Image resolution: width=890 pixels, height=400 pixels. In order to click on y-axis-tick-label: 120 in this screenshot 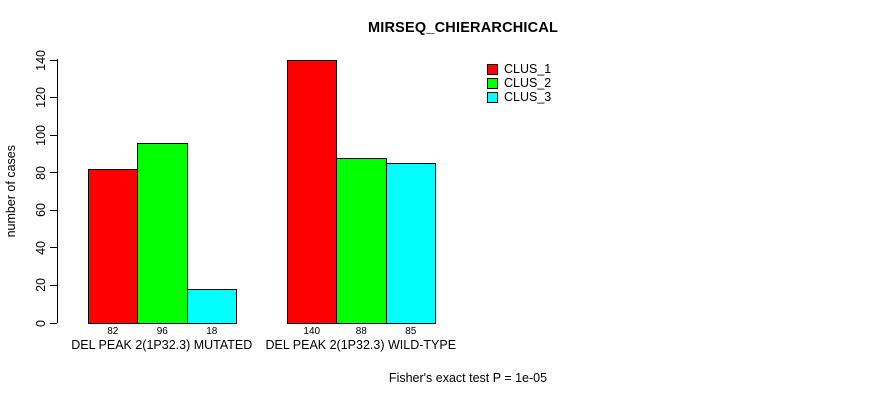, I will do `click(41, 97)`.